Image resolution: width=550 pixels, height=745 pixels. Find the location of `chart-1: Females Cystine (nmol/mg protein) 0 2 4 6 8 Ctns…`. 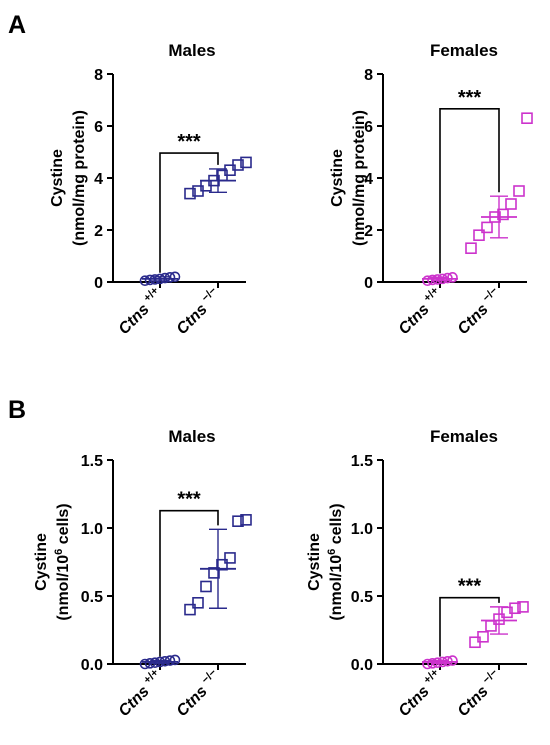

chart-1: Females Cystine (nmol/mg protein) 0 2 4 6 8 Ctns… is located at coordinates (431, 189).